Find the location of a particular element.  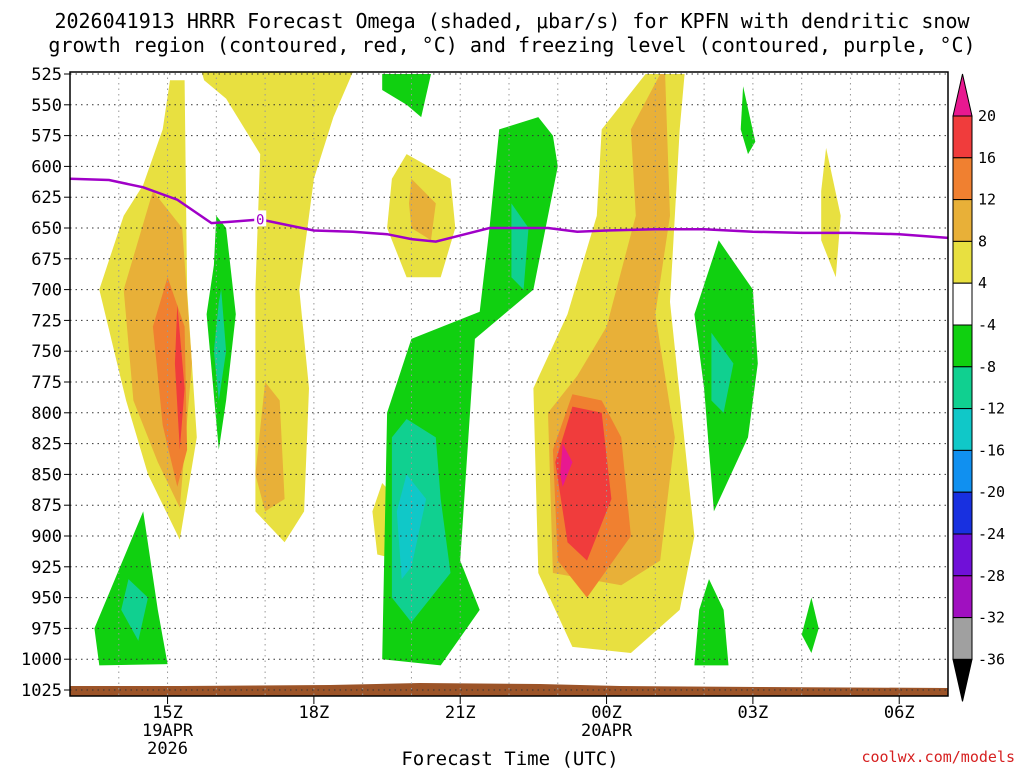

y-tick-label-725: 725 is located at coordinates (46, 321).